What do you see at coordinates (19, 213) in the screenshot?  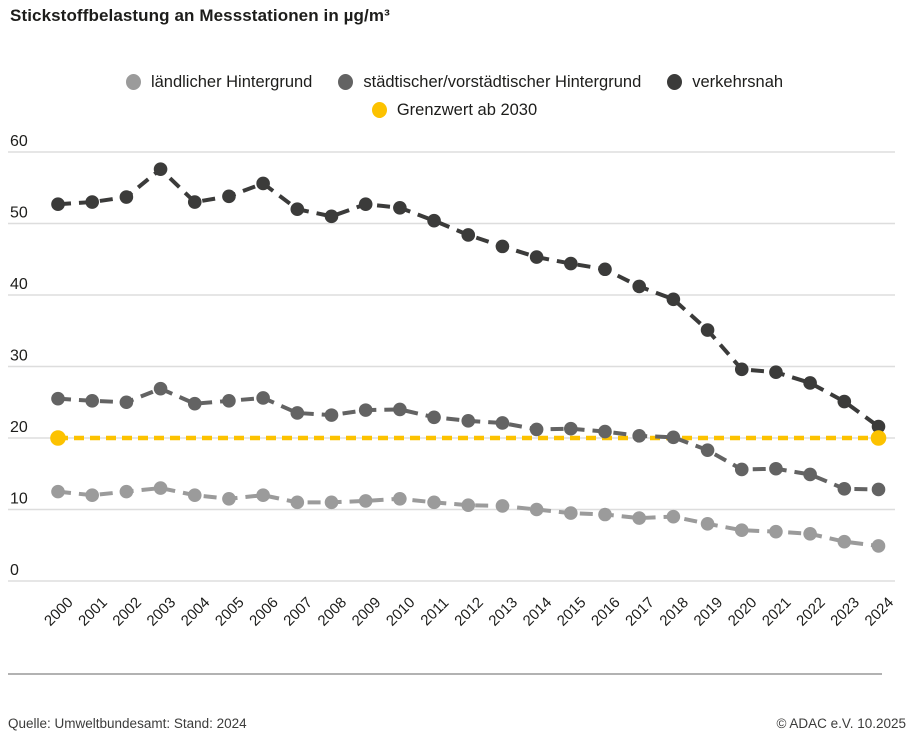 I see `y-tick-label: 50` at bounding box center [19, 213].